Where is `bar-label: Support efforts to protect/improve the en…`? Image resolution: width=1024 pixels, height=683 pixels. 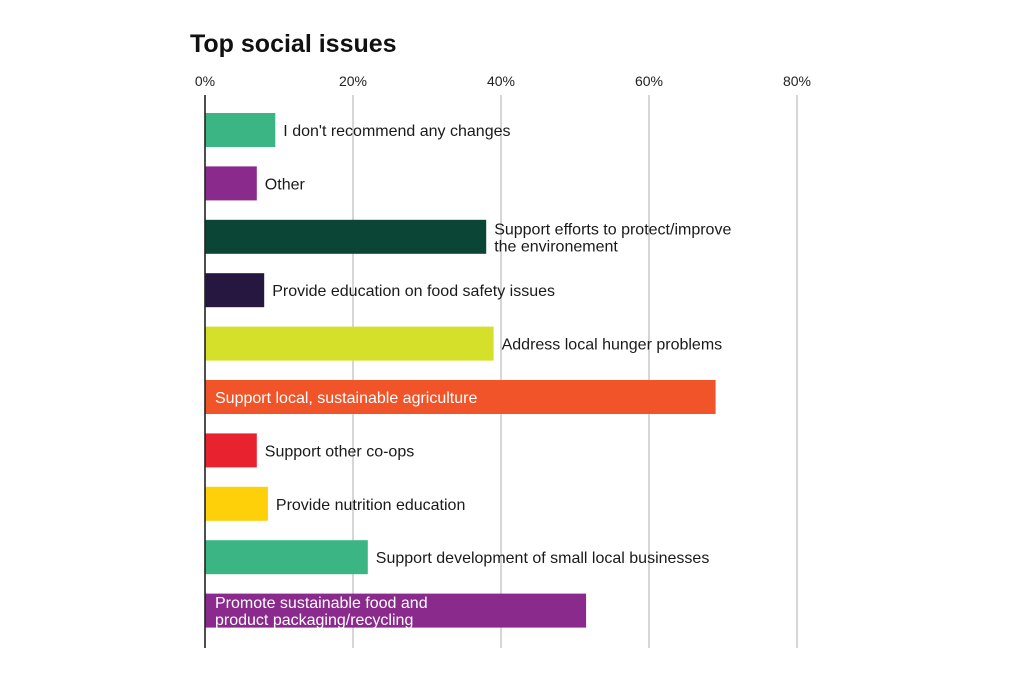
bar-label: Support efforts to protect/improve the en… is located at coordinates (612, 238).